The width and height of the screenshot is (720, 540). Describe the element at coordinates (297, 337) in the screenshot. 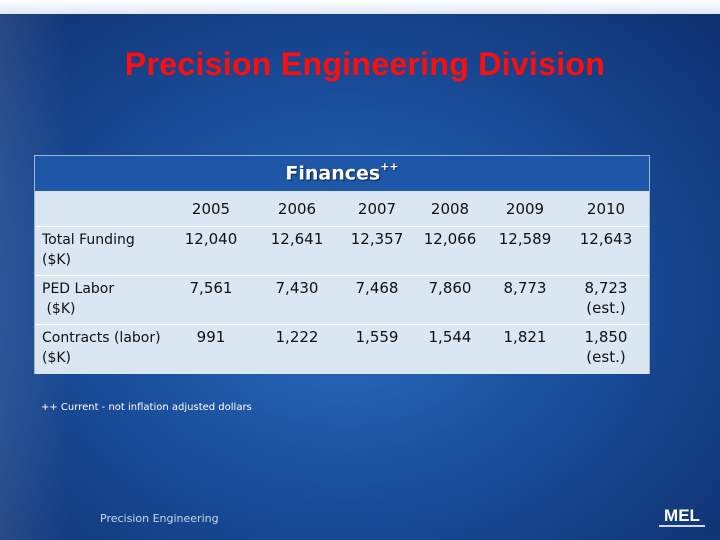

I see `table-cell: 1,222` at that location.